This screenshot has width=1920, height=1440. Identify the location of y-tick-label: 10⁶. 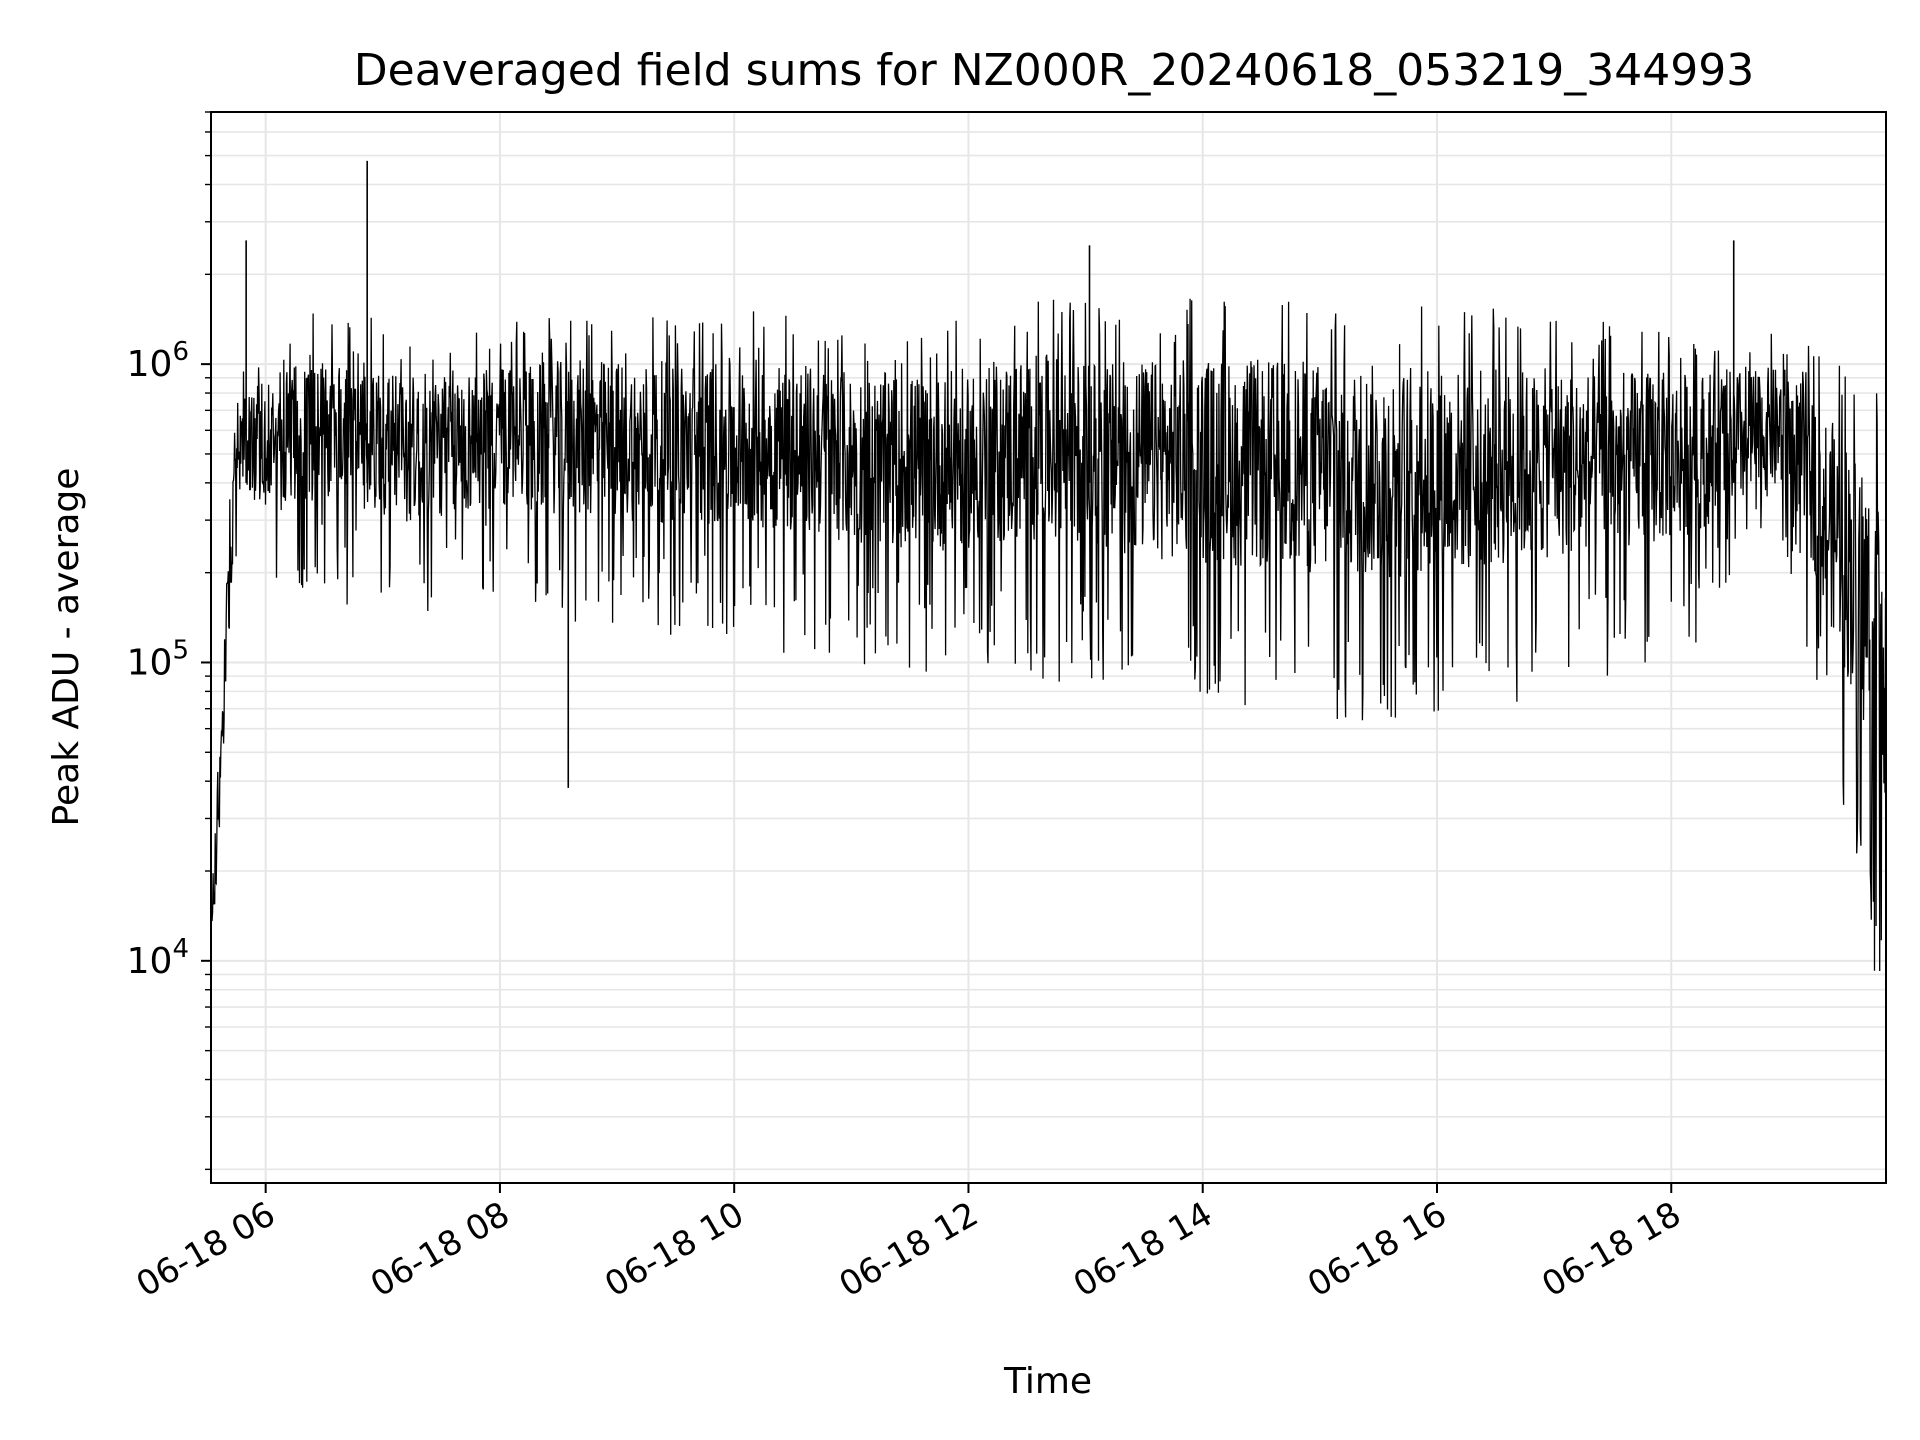
(158, 361).